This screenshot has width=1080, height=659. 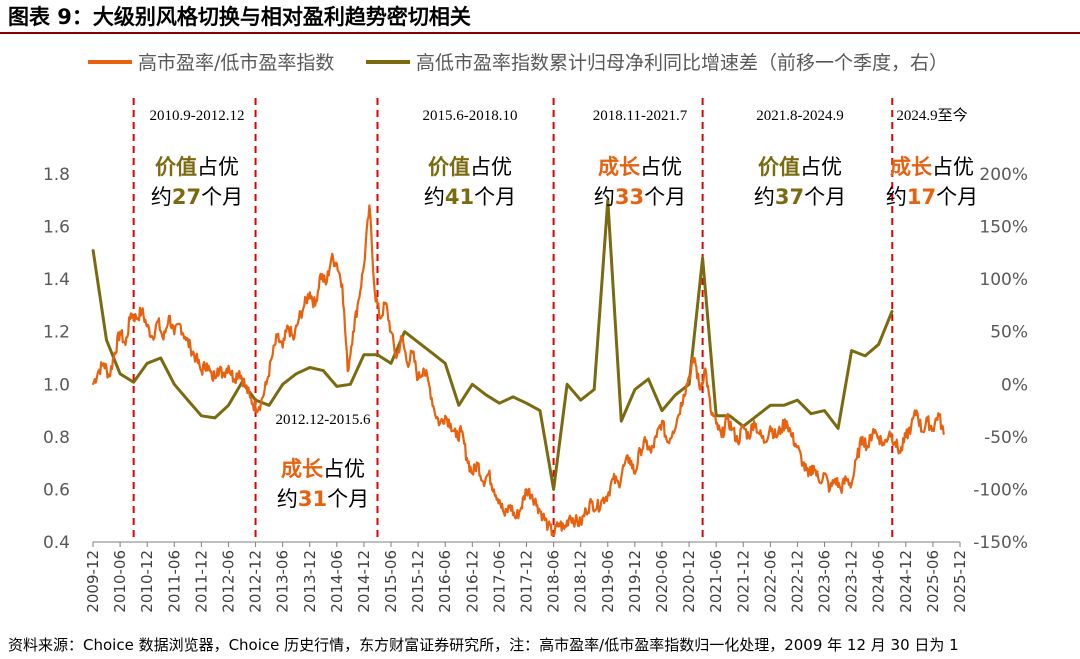 I want to click on x-tick-label: 2015-06, so click(x=391, y=581).